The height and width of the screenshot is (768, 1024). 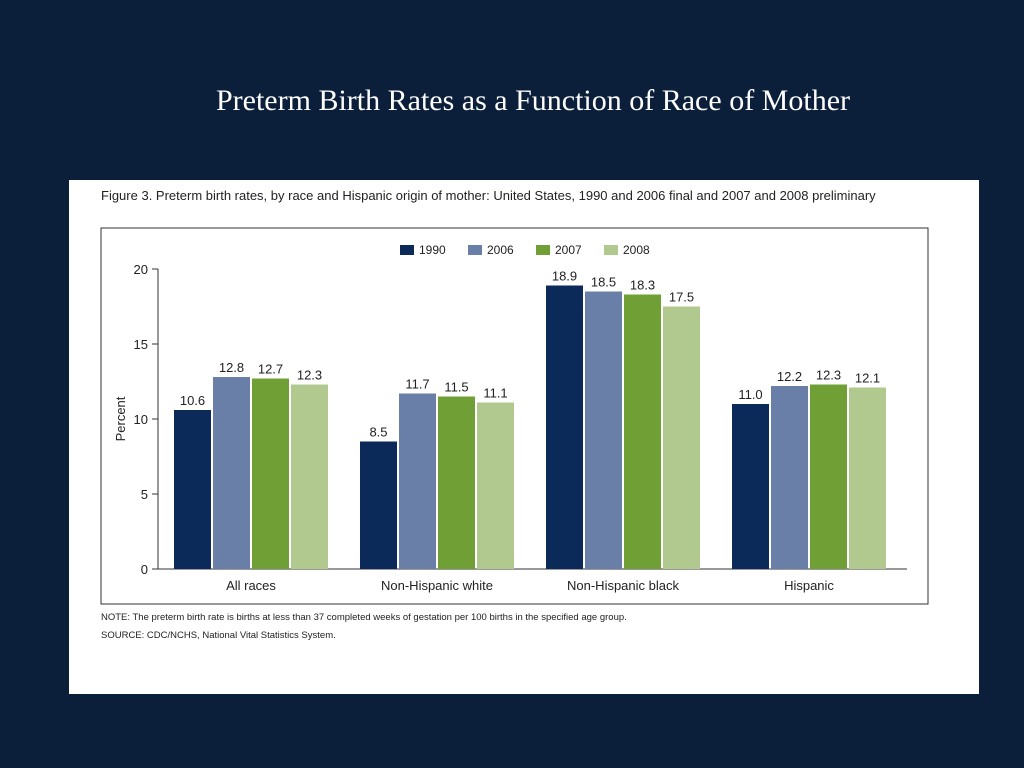 I want to click on legend-label: 1990, so click(x=432, y=250).